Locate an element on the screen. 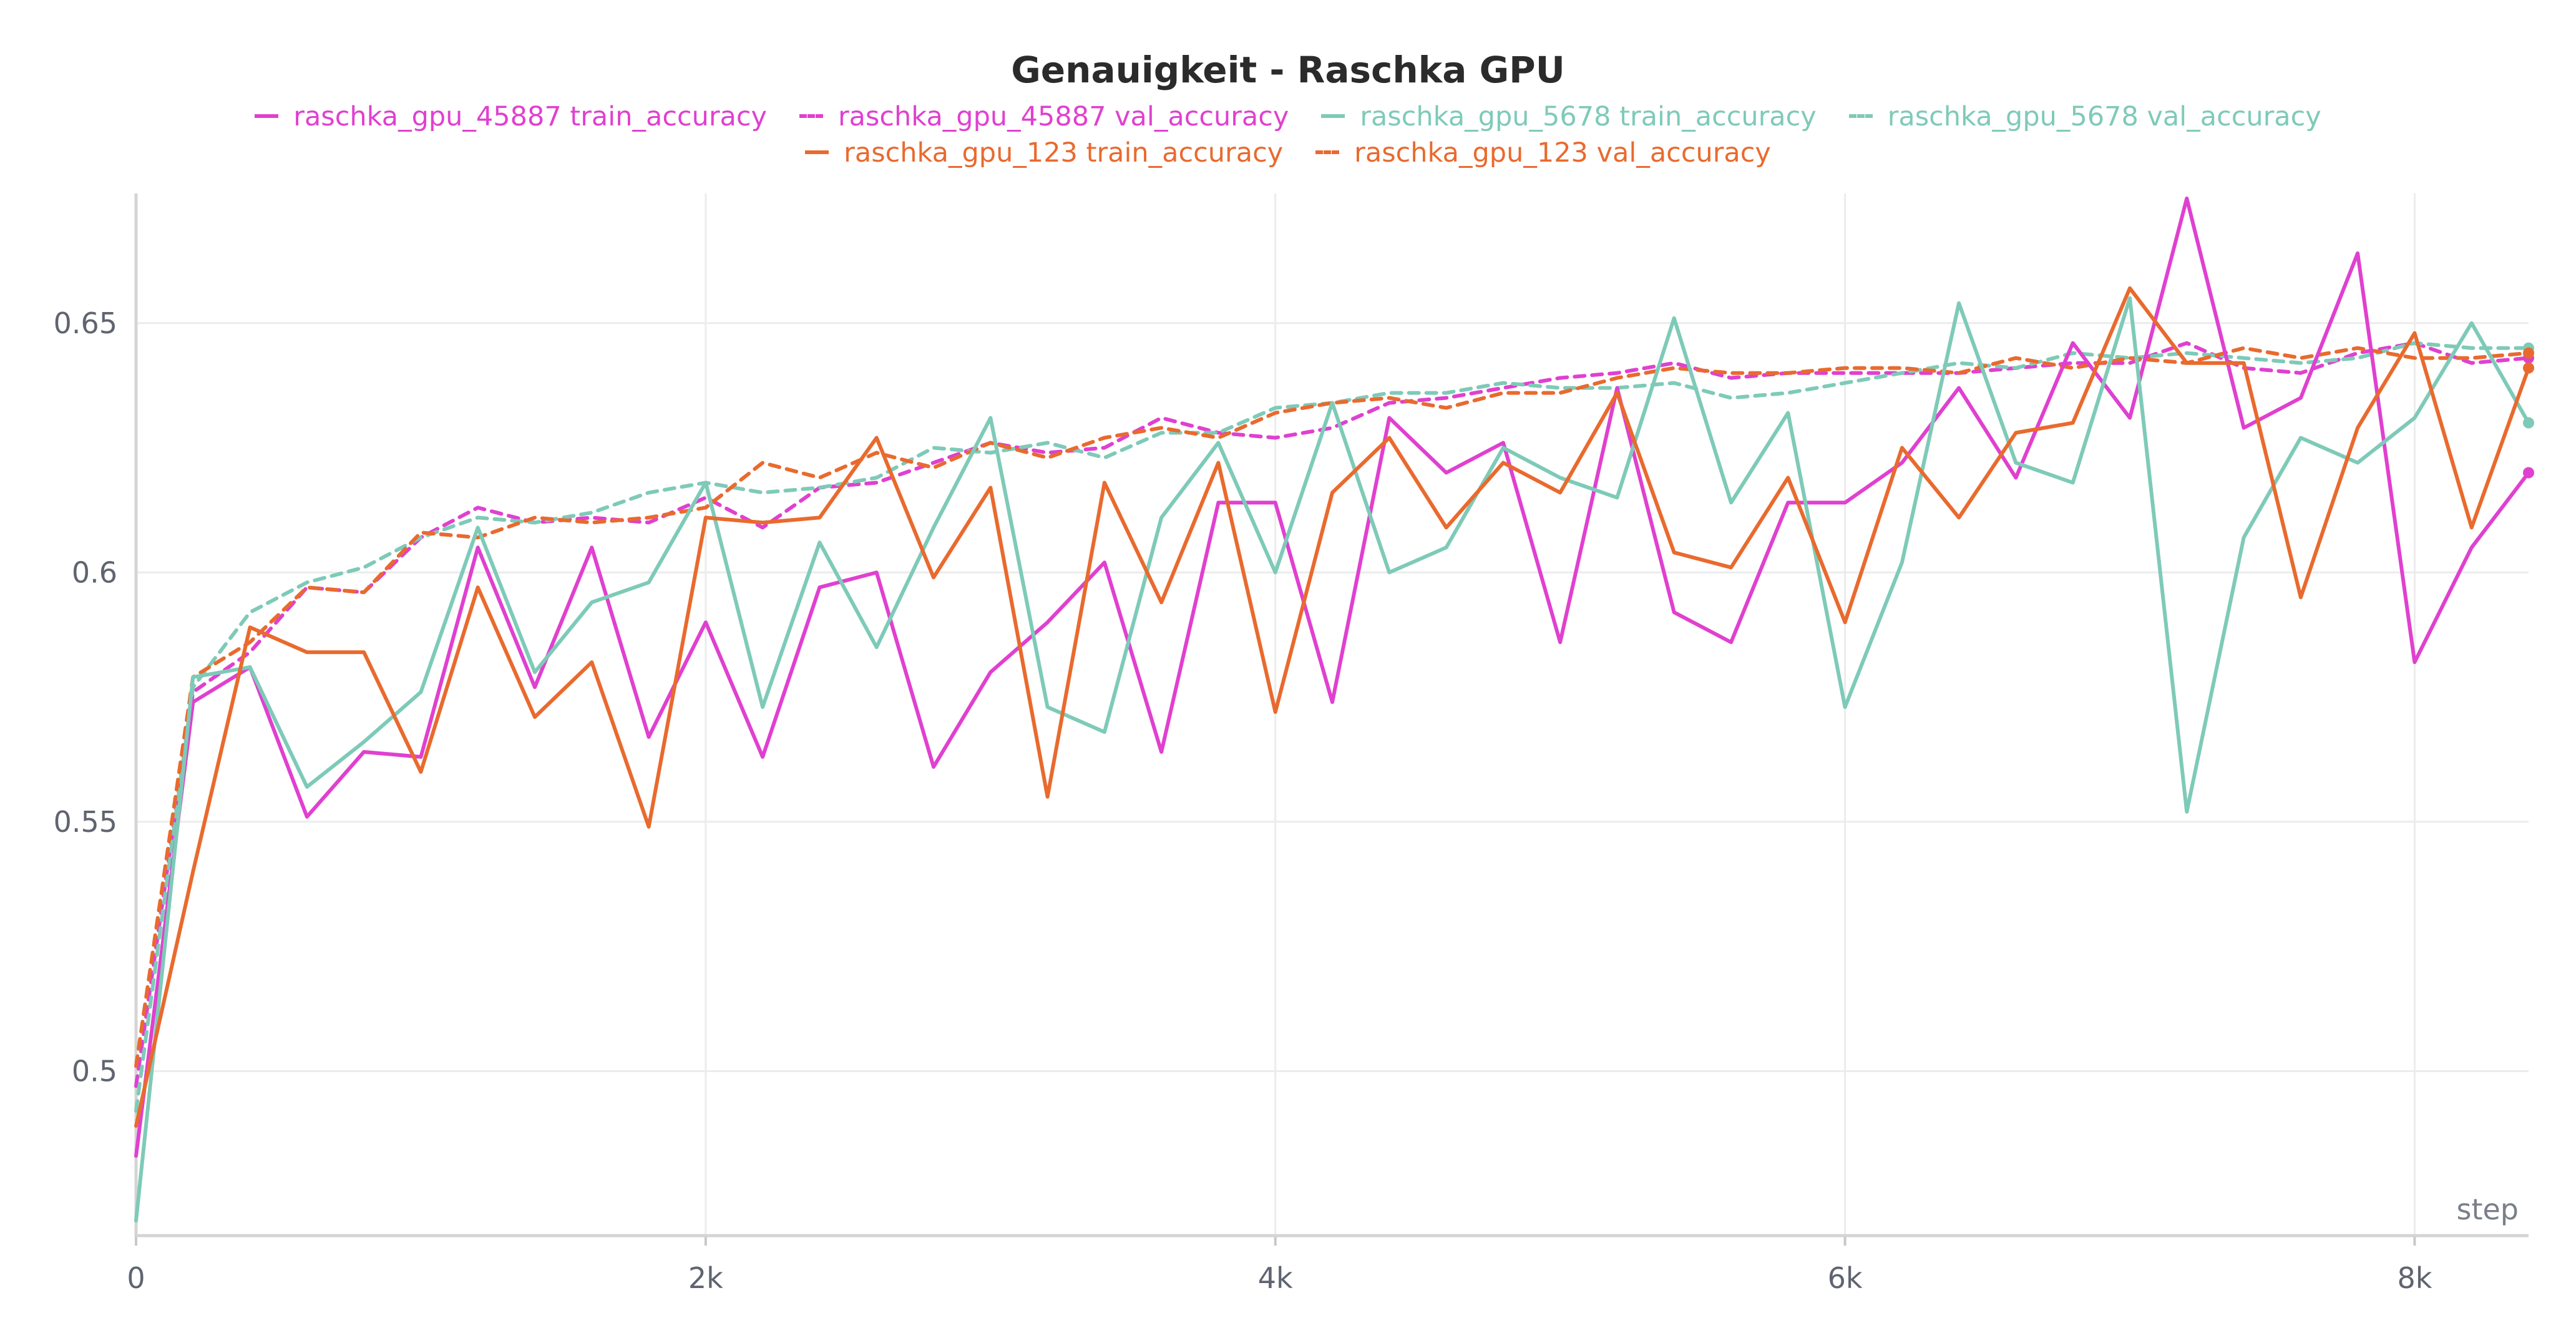  series-end-points is located at coordinates (2528, 410).